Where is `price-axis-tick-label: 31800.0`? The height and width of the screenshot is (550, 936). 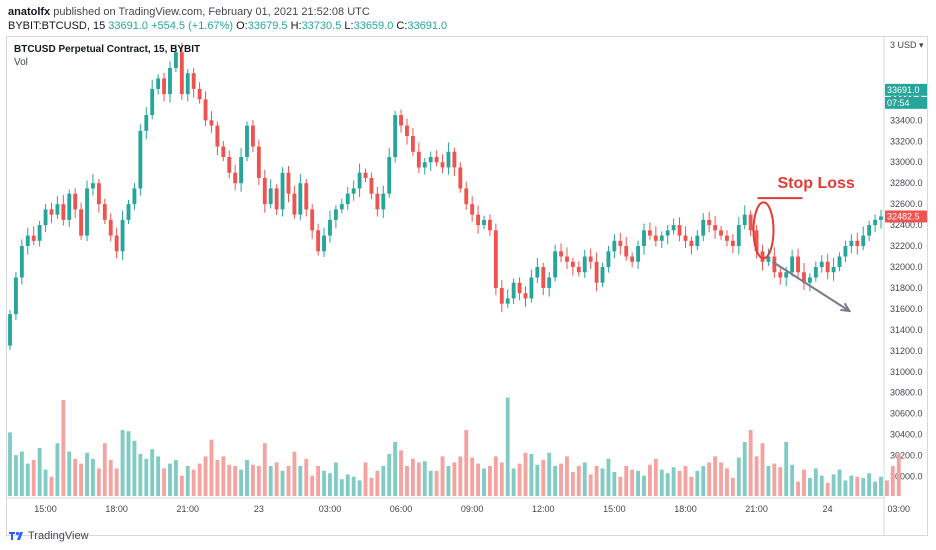
price-axis-tick-label: 31800.0 is located at coordinates (906, 288).